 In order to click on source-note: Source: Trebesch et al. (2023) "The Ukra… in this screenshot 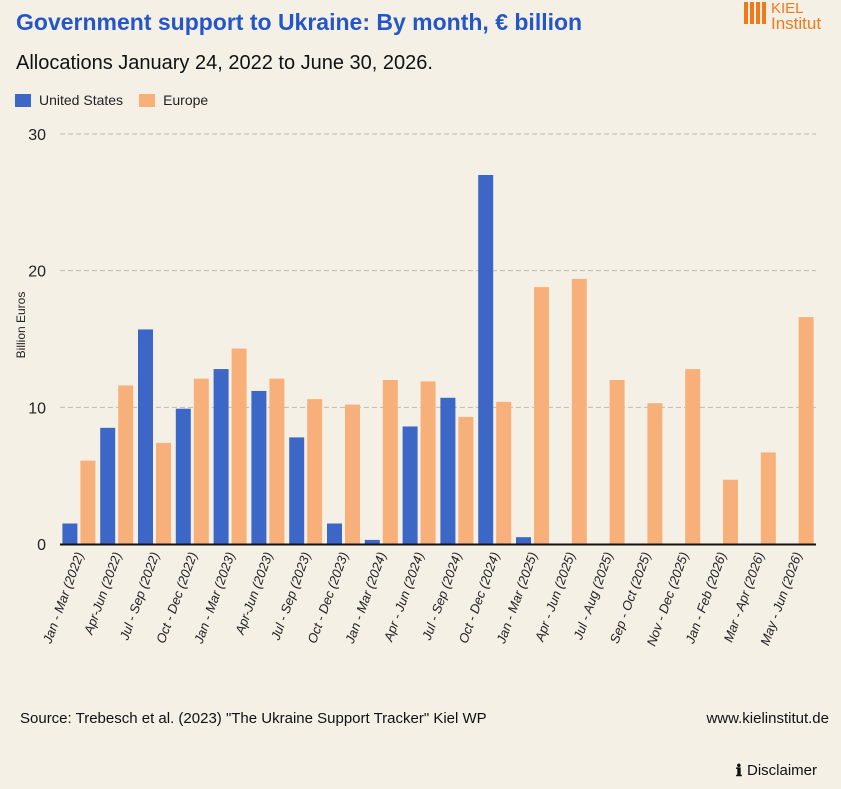, I will do `click(253, 718)`.